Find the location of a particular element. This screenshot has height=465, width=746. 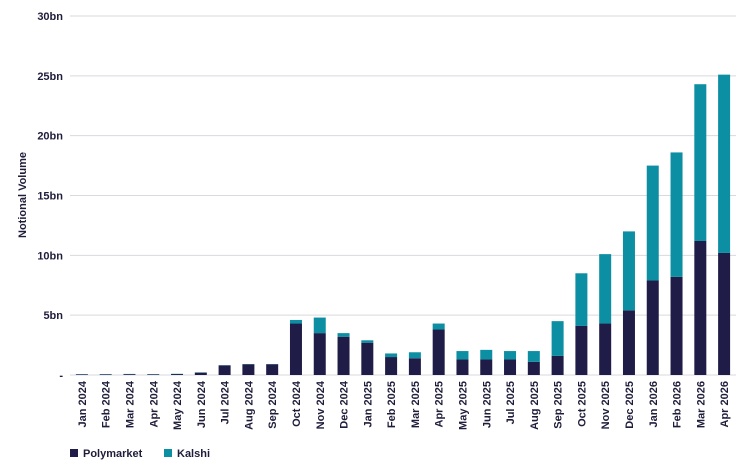

x-tick-label: Feb 2024 is located at coordinates (107, 404).